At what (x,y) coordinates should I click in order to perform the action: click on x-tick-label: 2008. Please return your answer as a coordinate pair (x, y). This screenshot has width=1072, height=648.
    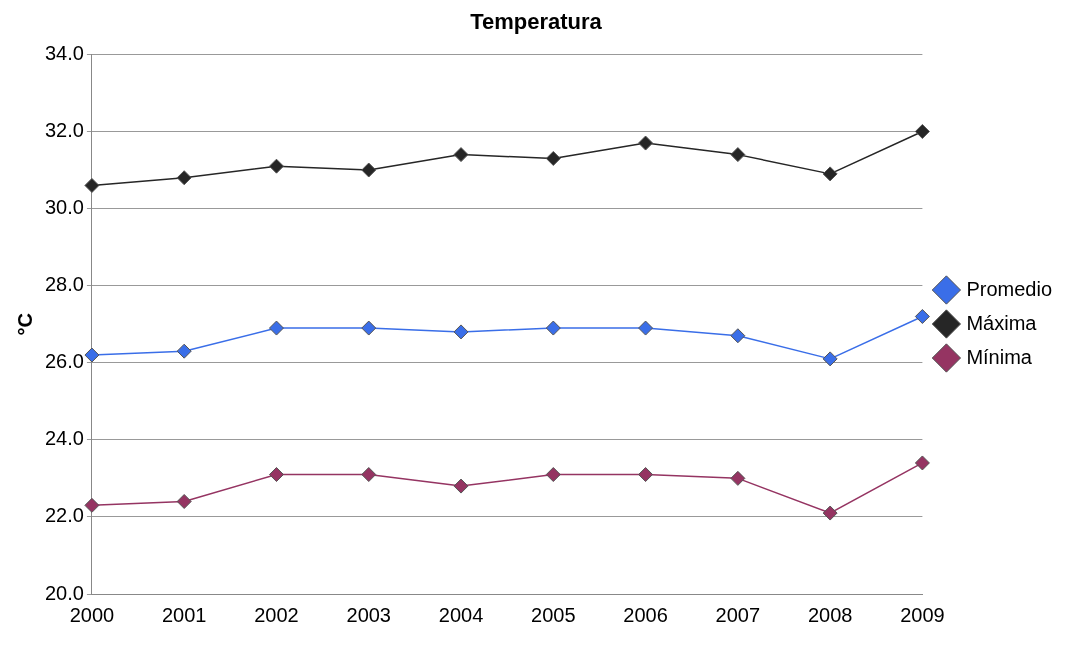
    Looking at the image, I should click on (830, 614).